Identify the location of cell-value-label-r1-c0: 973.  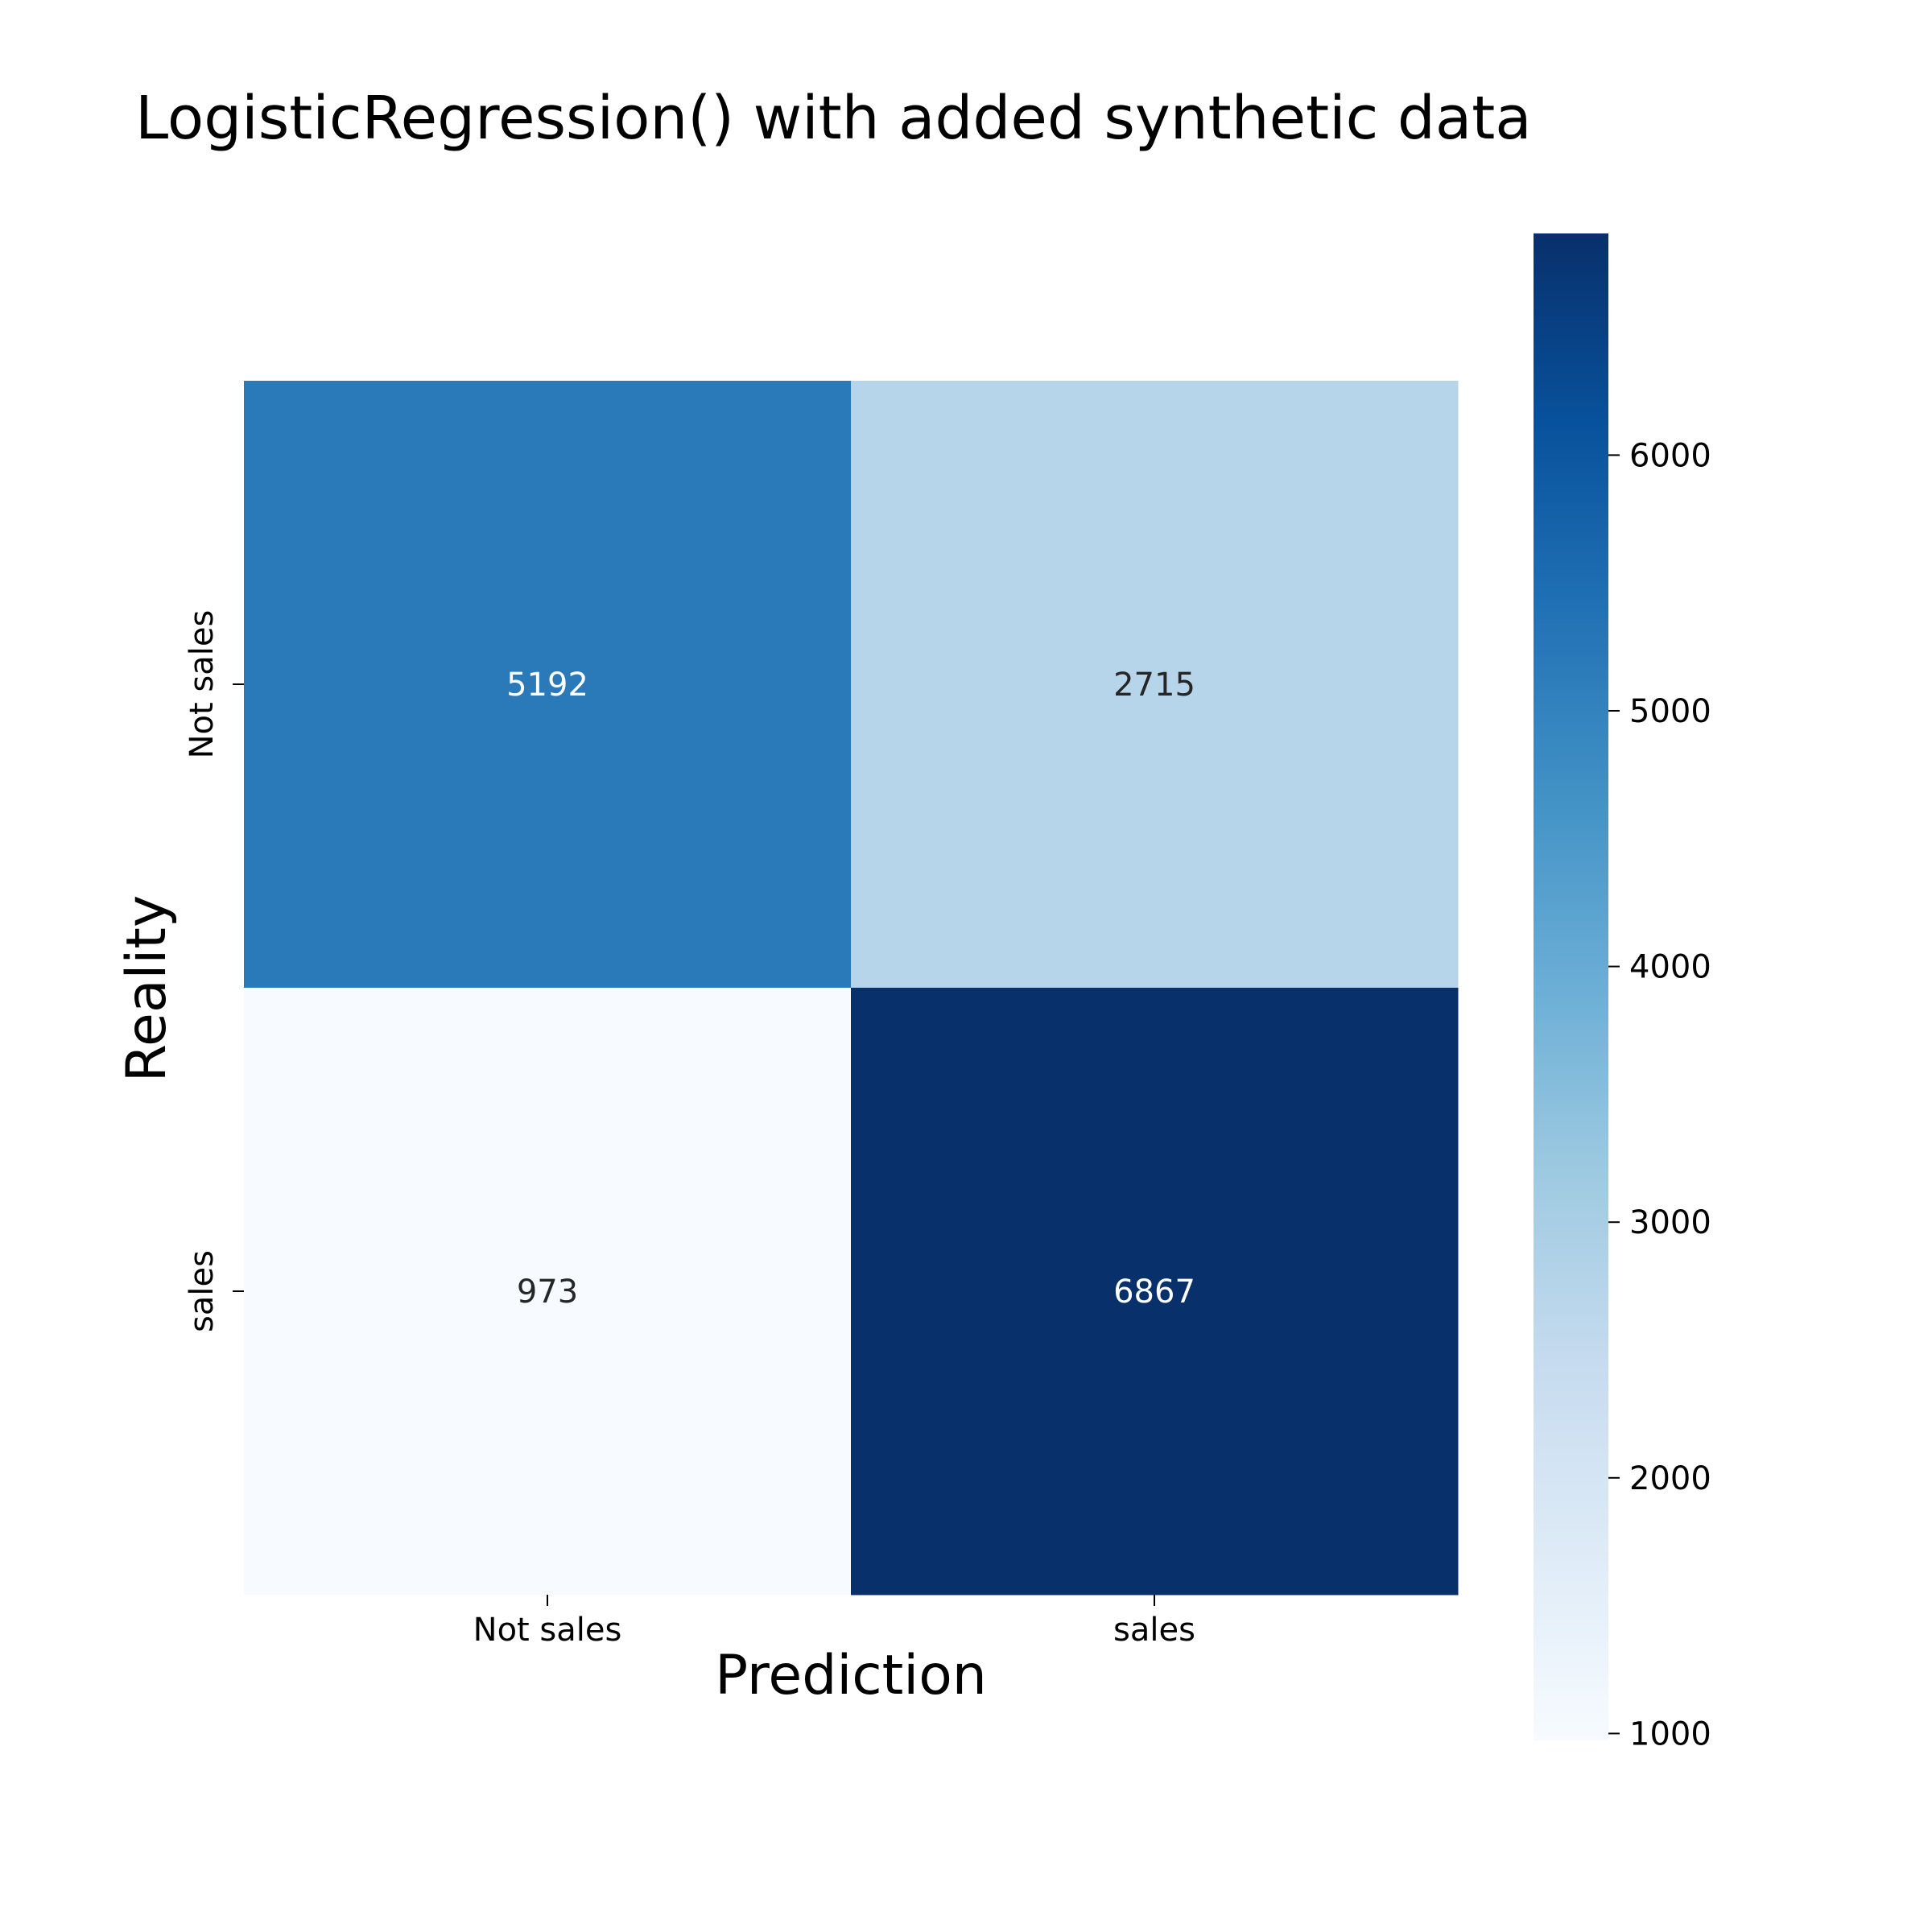
(547, 1292).